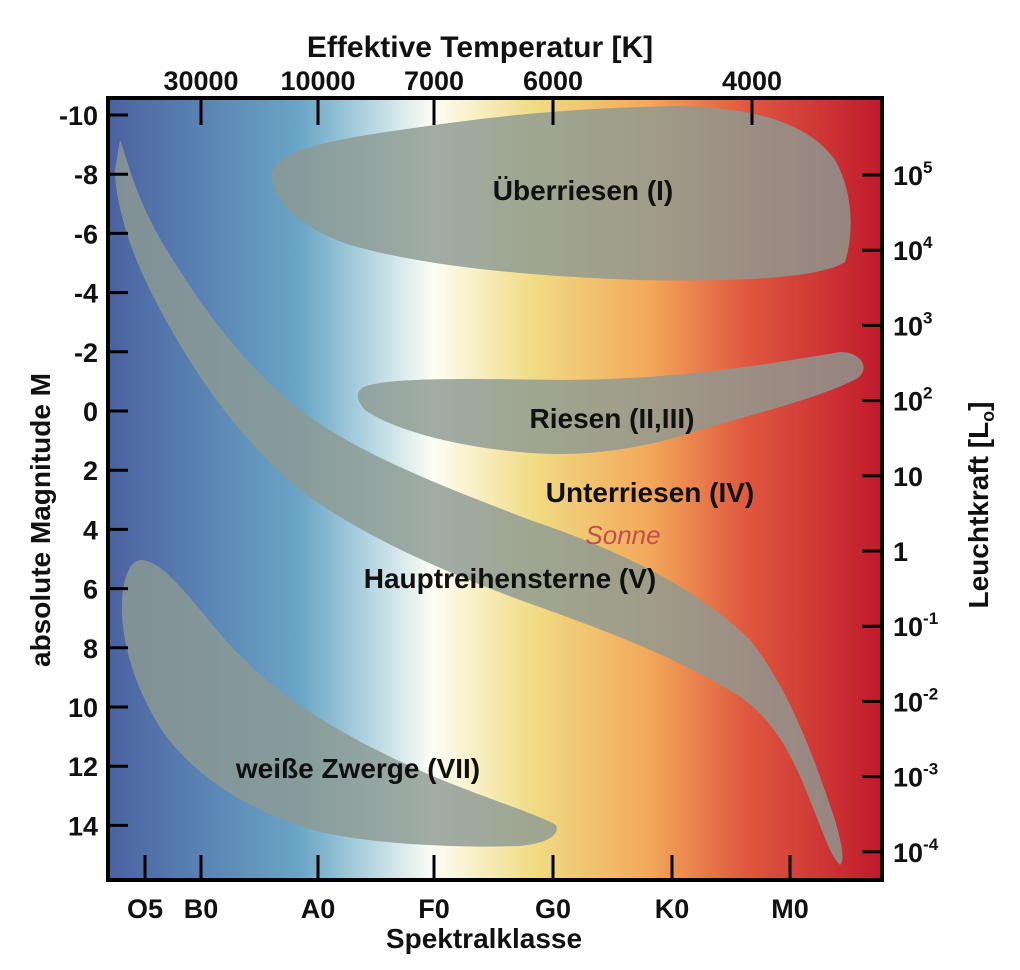 Image resolution: width=1020 pixels, height=970 pixels. I want to click on spectral-tick-label: G0, so click(553, 909).